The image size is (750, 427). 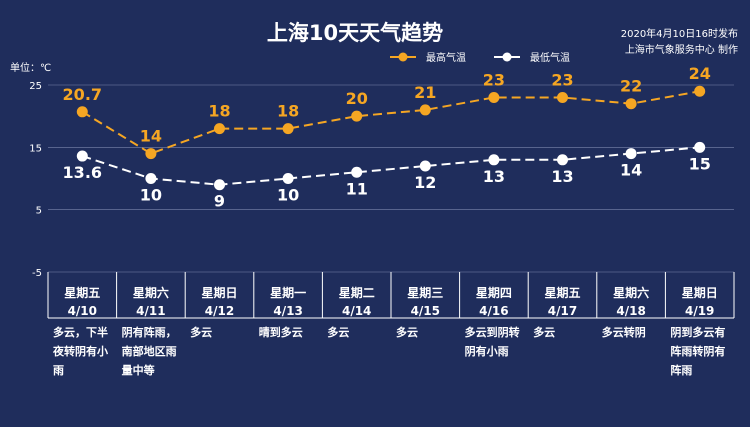 I want to click on date-label: 4/18, so click(x=630, y=311).